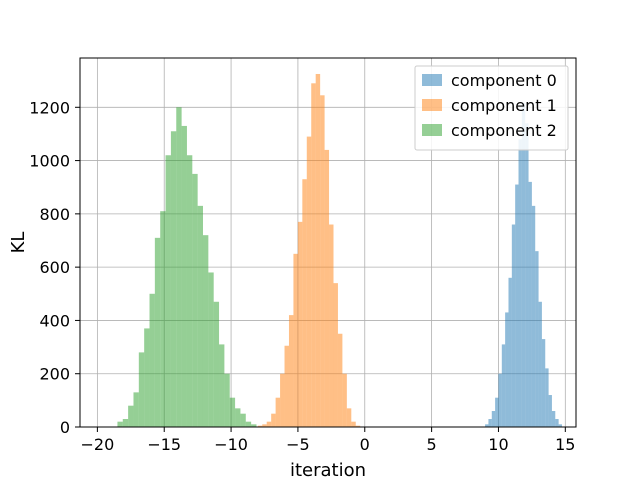  What do you see at coordinates (54, 320) in the screenshot?
I see `y-tick-label: 400` at bounding box center [54, 320].